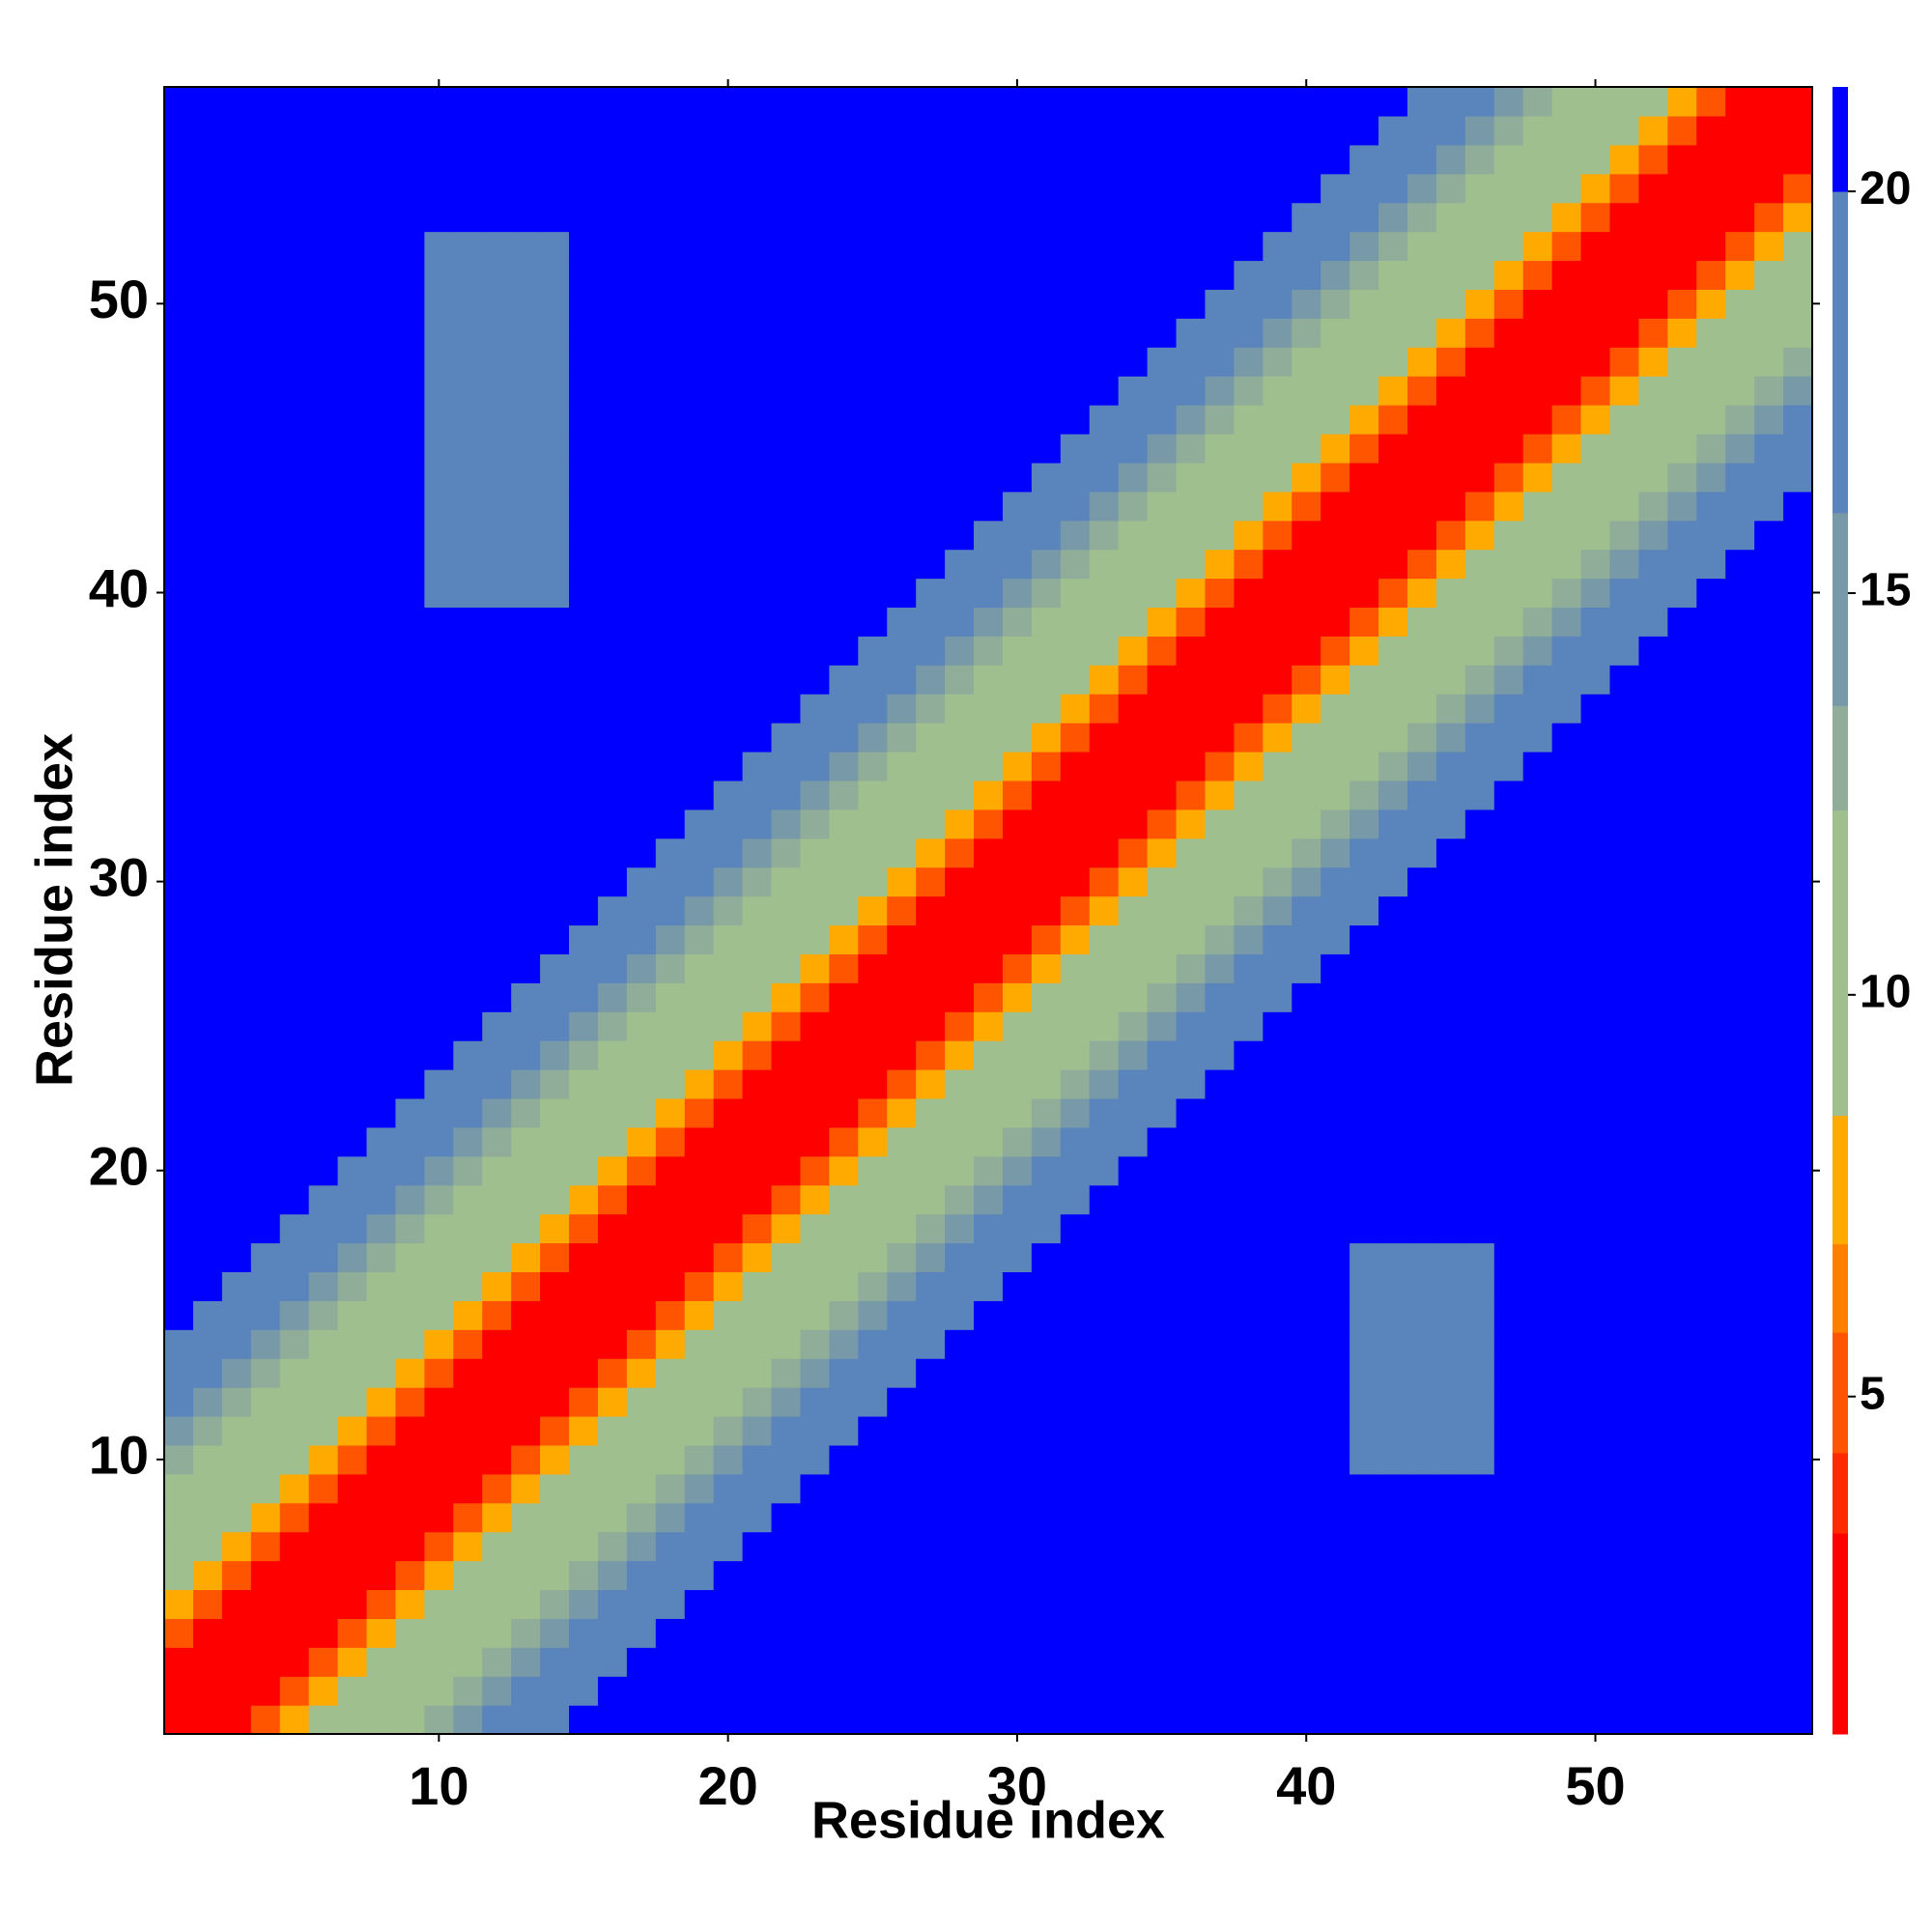 The height and width of the screenshot is (1932, 1932). Describe the element at coordinates (988, 1820) in the screenshot. I see `x-axis-title: Residue index` at that location.